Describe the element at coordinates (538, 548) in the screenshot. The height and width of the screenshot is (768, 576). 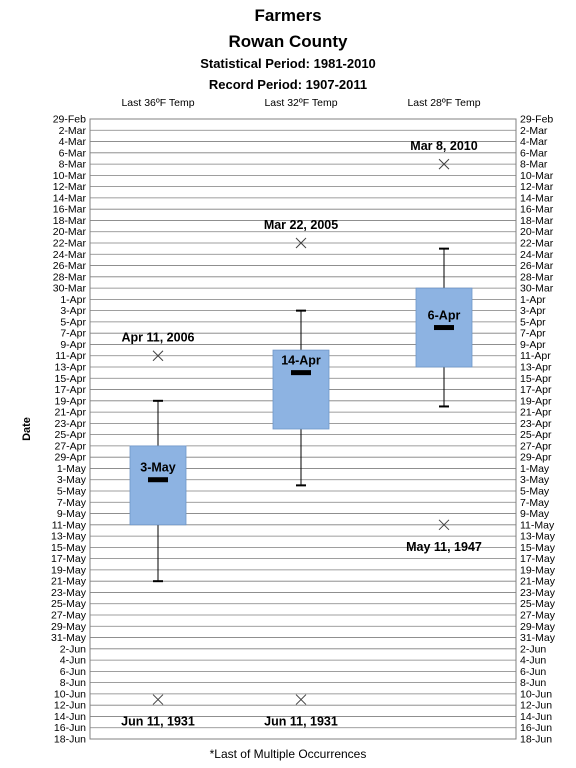
I see `y-tick-label-right: 15-May` at that location.